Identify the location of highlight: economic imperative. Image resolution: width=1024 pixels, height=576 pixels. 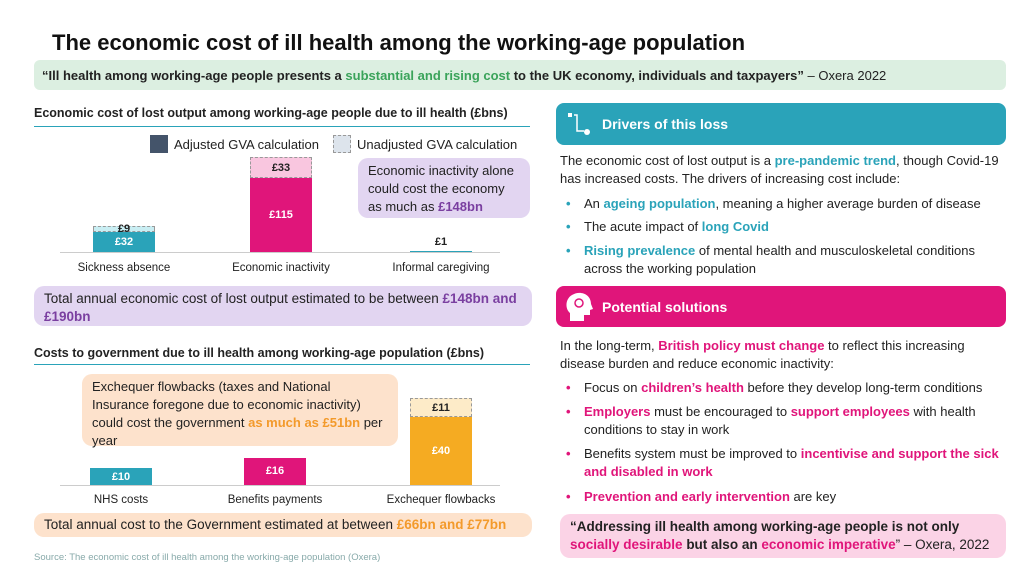
(828, 544).